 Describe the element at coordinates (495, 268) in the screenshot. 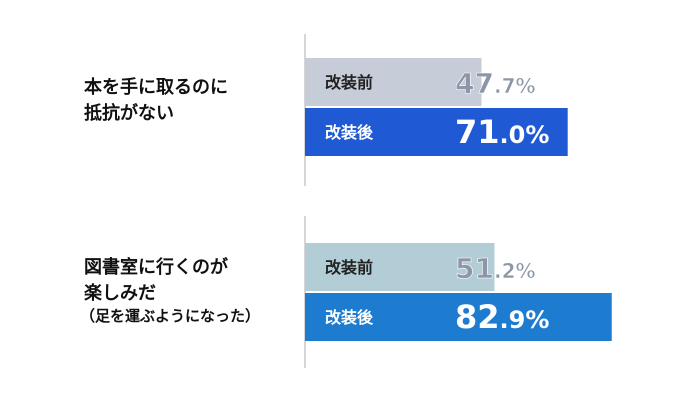

I see `data-label: 51.2%` at that location.